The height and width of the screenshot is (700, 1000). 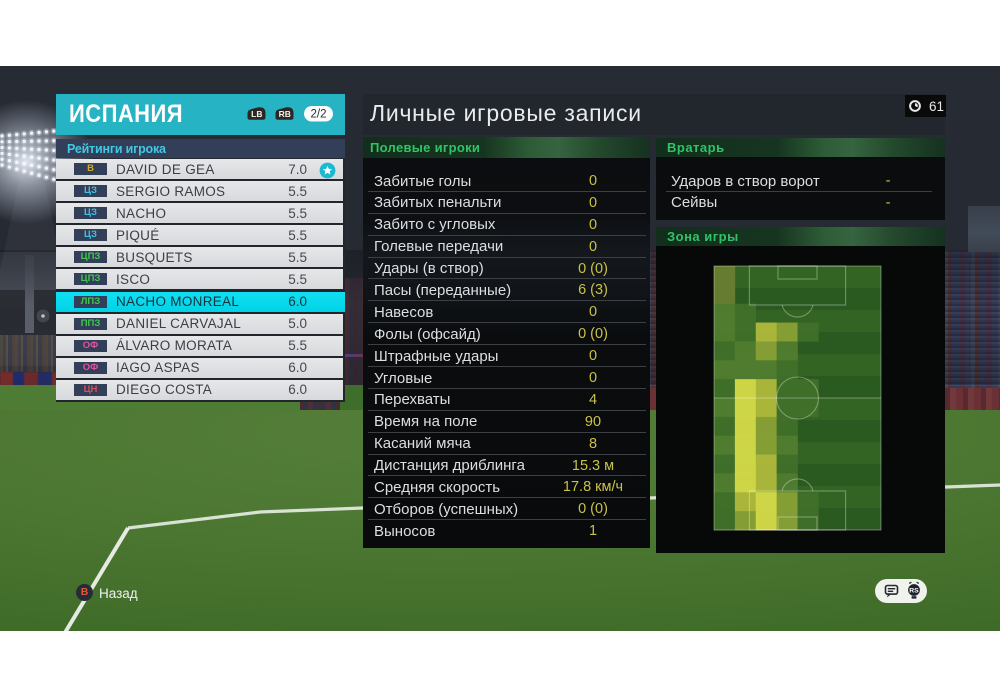 What do you see at coordinates (914, 590) in the screenshot?
I see `svg-text: RS` at bounding box center [914, 590].